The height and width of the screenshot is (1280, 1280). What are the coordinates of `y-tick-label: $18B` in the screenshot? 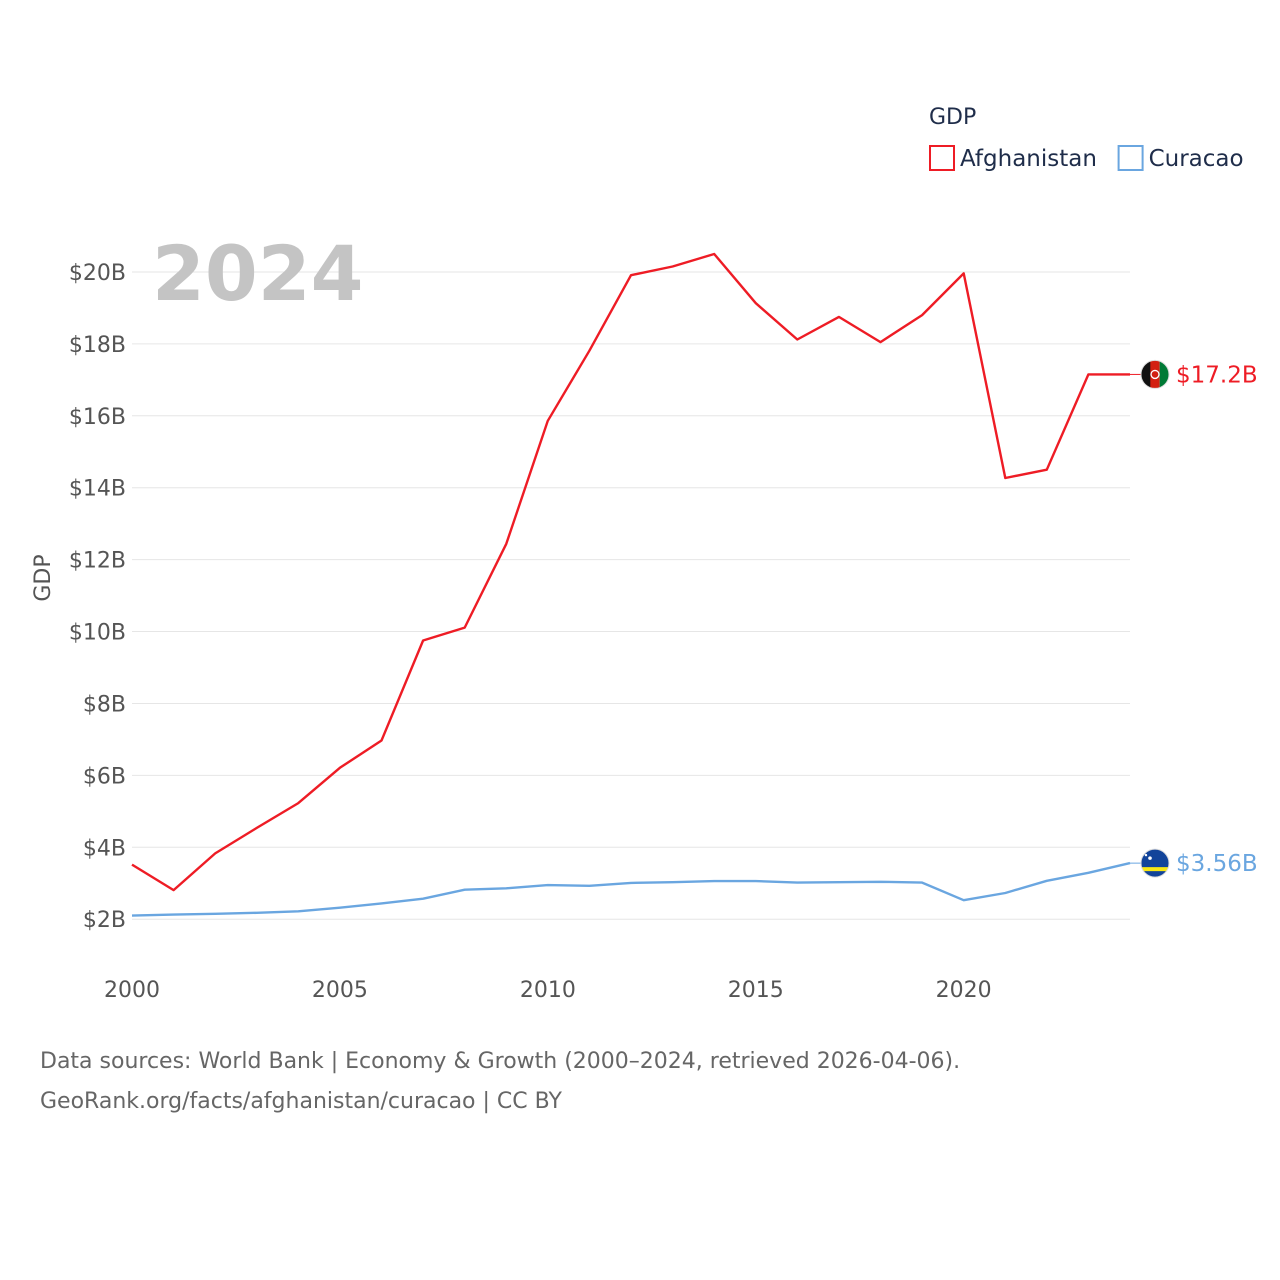 It's located at (97, 345).